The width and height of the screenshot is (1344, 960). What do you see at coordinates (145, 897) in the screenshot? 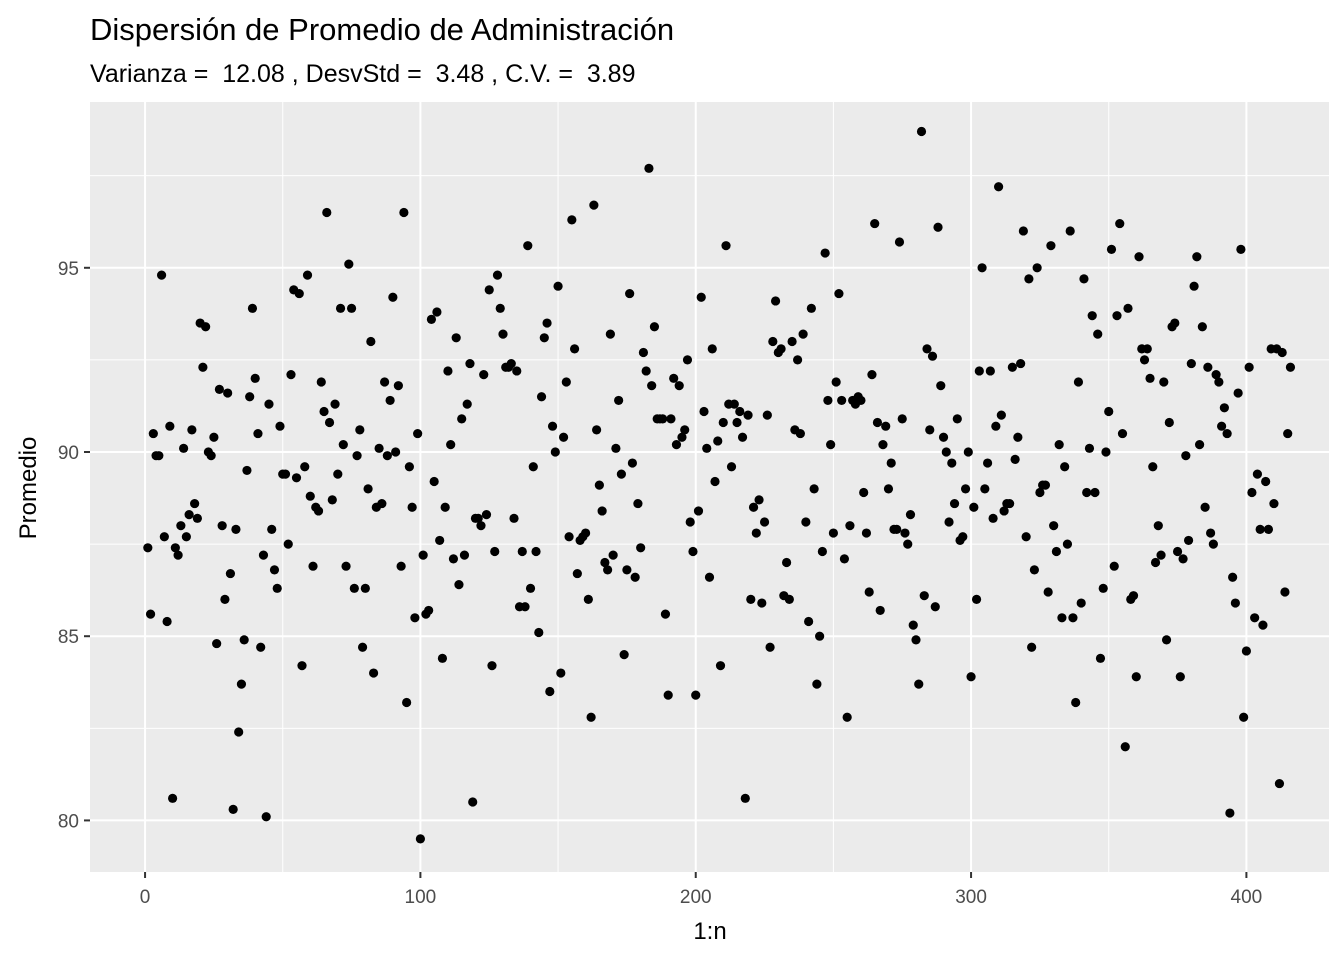
I see `x-tick-label: 0` at bounding box center [145, 897].